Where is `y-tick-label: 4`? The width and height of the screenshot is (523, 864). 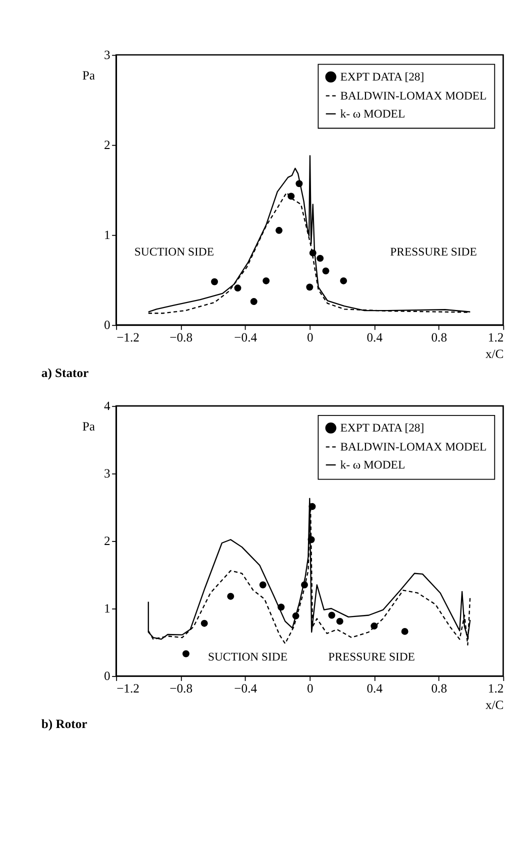
y-tick-label: 4 is located at coordinates (107, 406).